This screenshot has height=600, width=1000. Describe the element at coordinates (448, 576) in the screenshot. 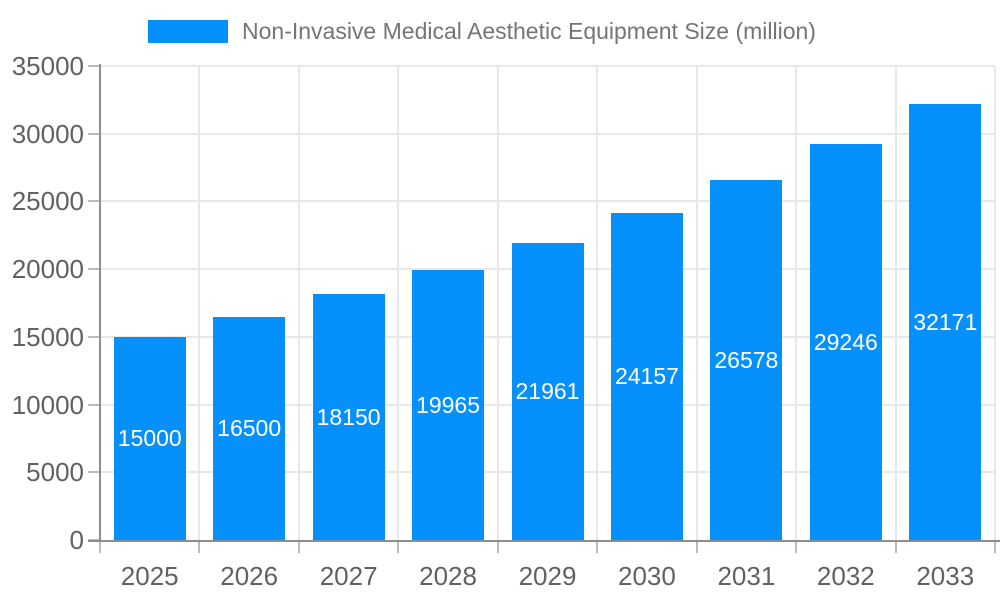

I see `x-axis-category-label: 2028` at that location.